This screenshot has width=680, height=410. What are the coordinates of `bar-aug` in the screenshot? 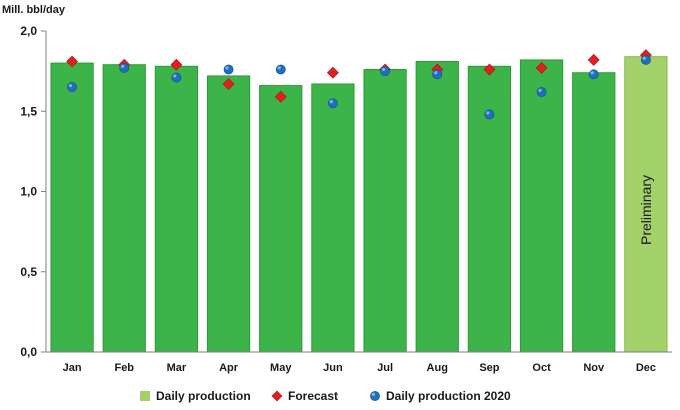 It's located at (437, 206).